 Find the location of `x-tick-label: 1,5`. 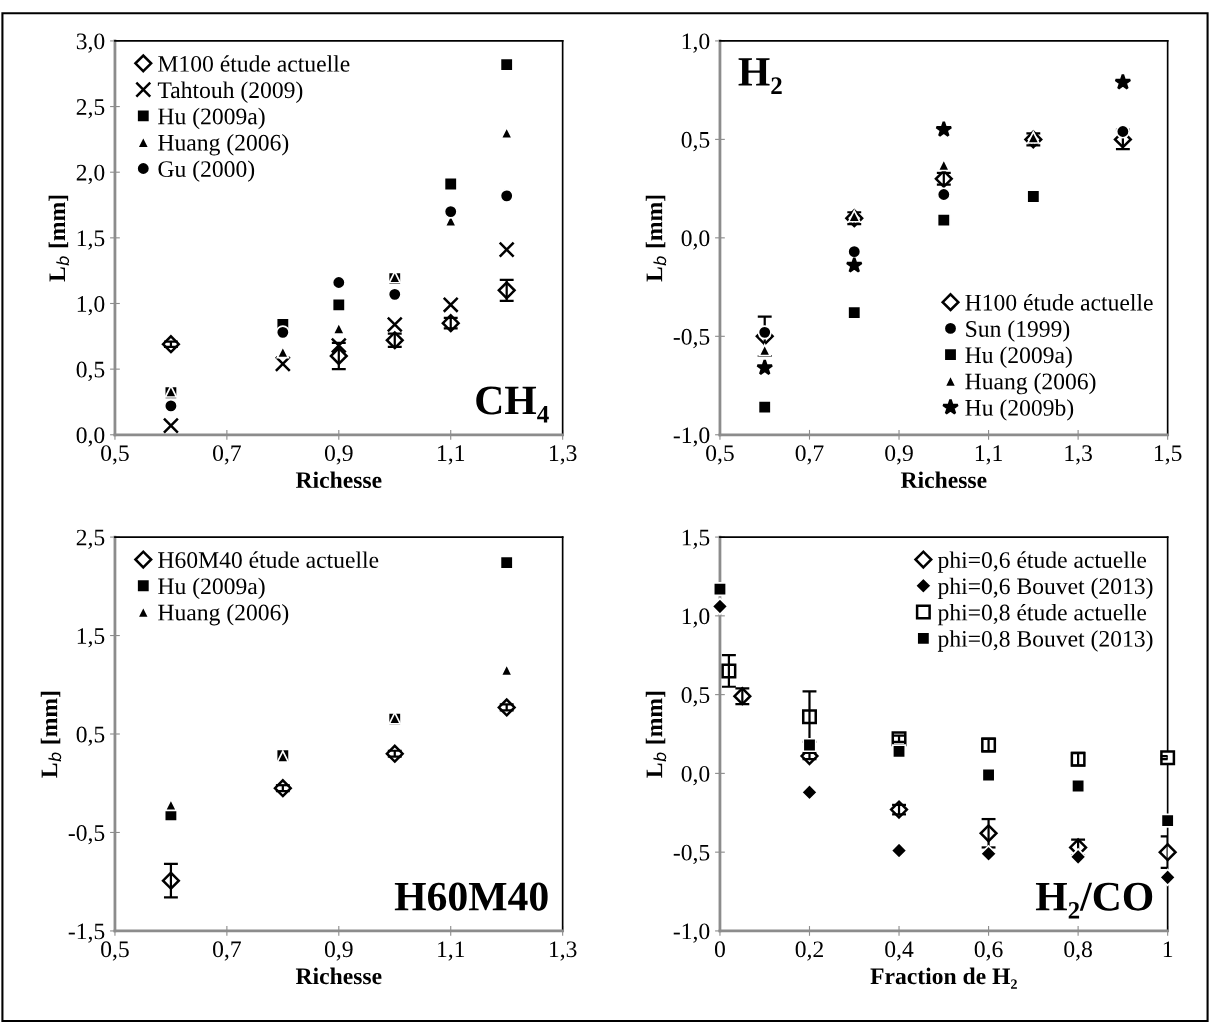

x-tick-label: 1,5 is located at coordinates (1168, 455).